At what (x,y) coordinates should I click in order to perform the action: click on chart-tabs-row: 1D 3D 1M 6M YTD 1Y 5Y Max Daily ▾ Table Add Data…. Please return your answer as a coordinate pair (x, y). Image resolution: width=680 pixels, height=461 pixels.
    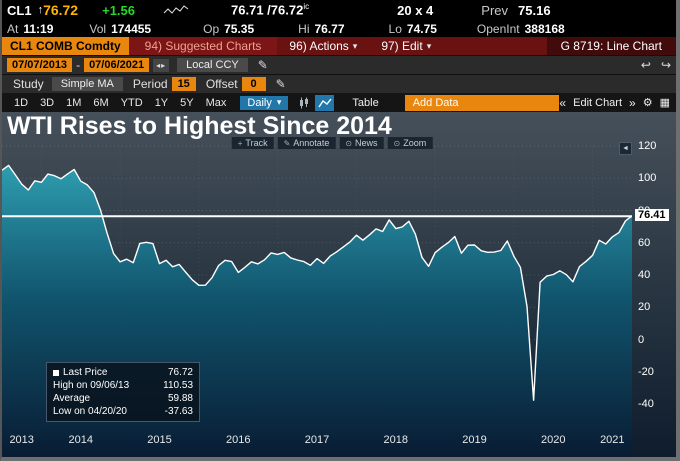
    Looking at the image, I should click on (339, 102).